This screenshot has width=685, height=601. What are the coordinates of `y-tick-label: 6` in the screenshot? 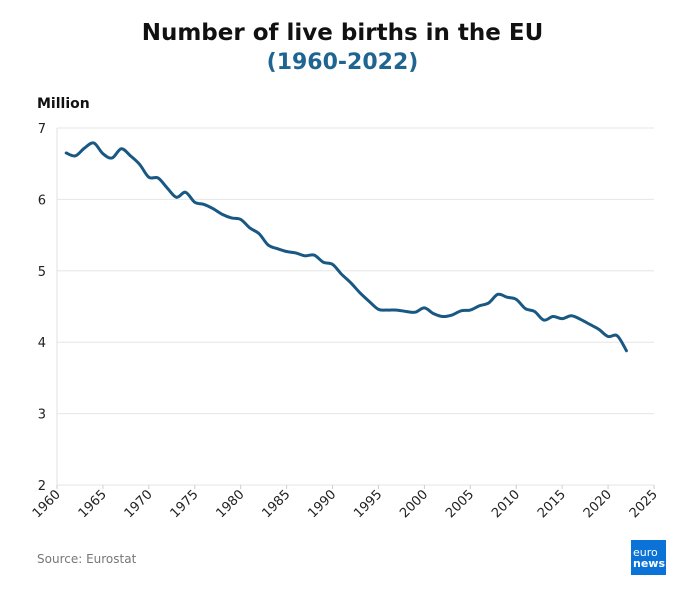 It's located at (42, 200).